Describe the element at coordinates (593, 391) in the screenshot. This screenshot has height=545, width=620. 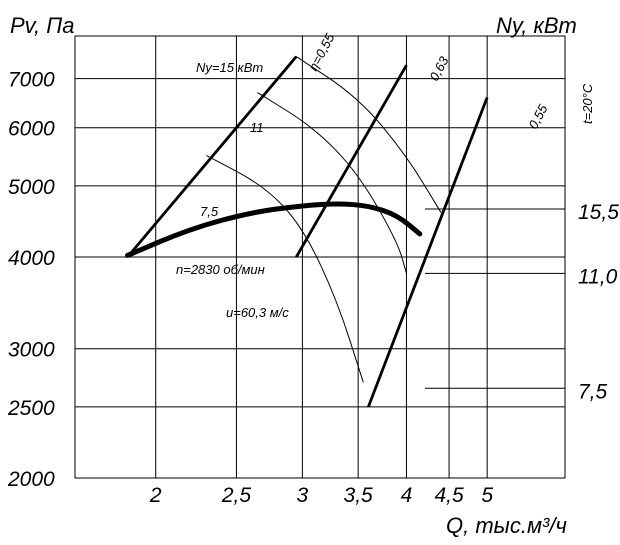
I see `right-tick-label: 7,5` at that location.